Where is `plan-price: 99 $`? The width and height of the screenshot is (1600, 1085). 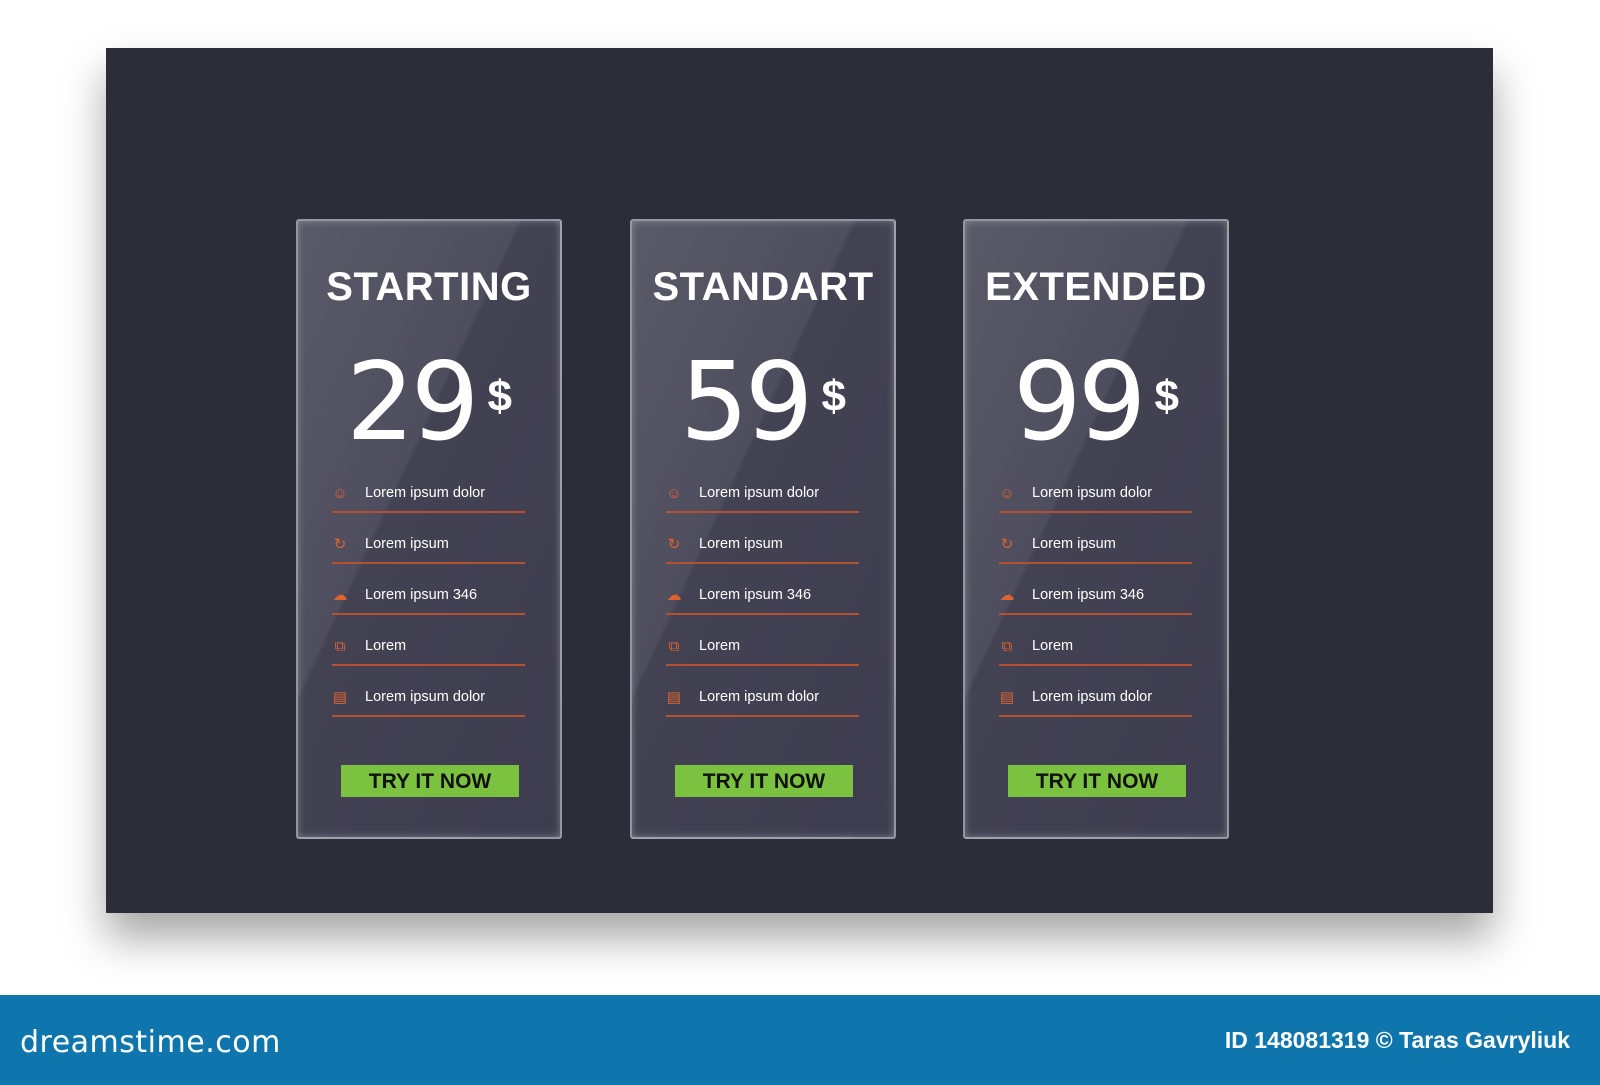
plan-price: 99 $ is located at coordinates (1096, 403).